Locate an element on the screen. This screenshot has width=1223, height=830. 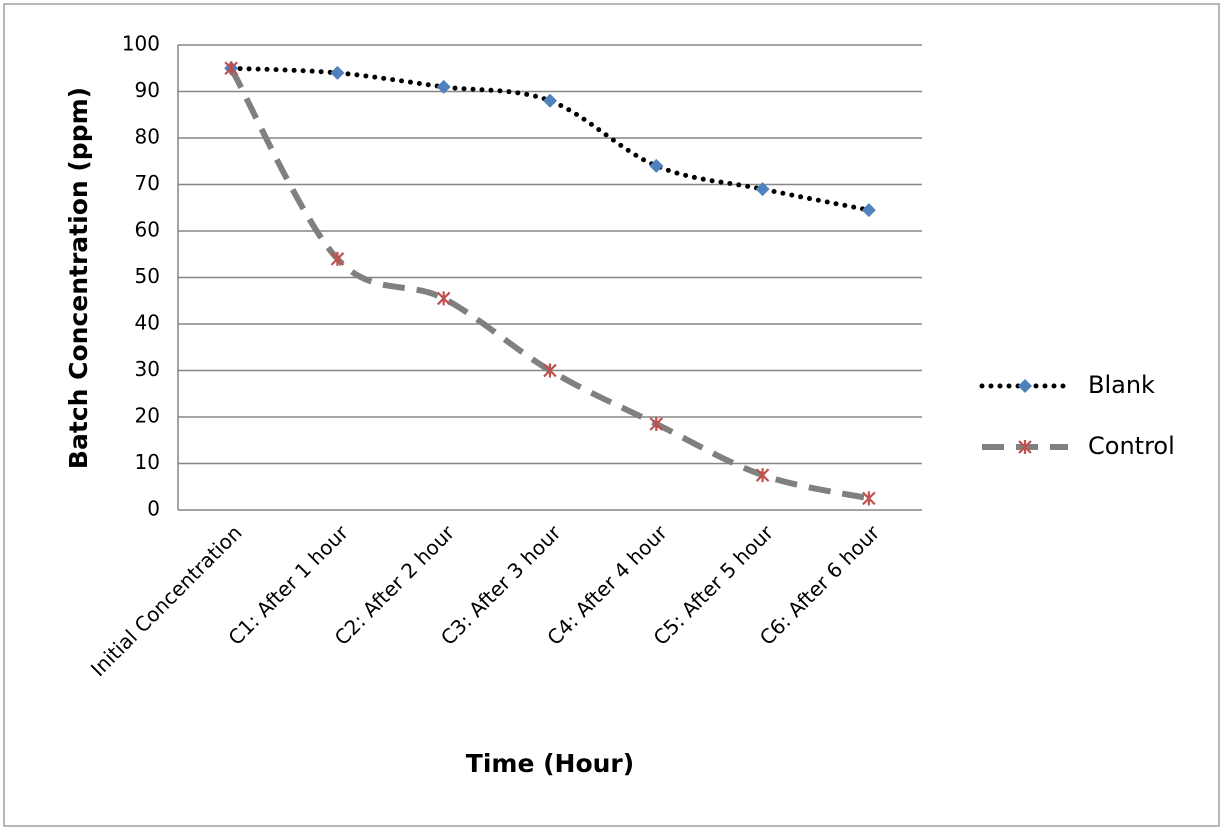
y-tick-label: 20 is located at coordinates (147, 416).